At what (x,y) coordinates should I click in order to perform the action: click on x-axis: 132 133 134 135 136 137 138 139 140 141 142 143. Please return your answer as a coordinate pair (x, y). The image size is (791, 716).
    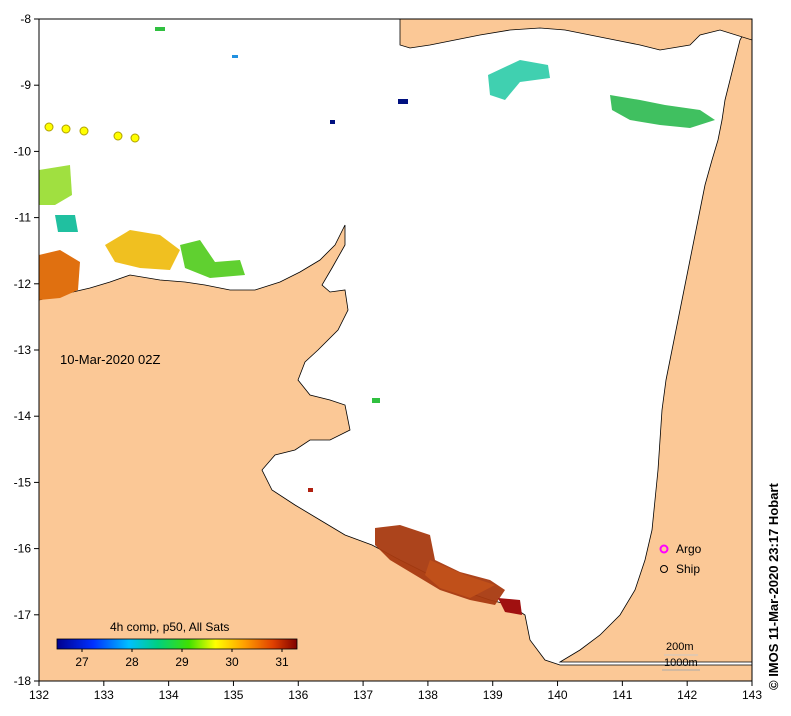
    Looking at the image, I should click on (395, 691).